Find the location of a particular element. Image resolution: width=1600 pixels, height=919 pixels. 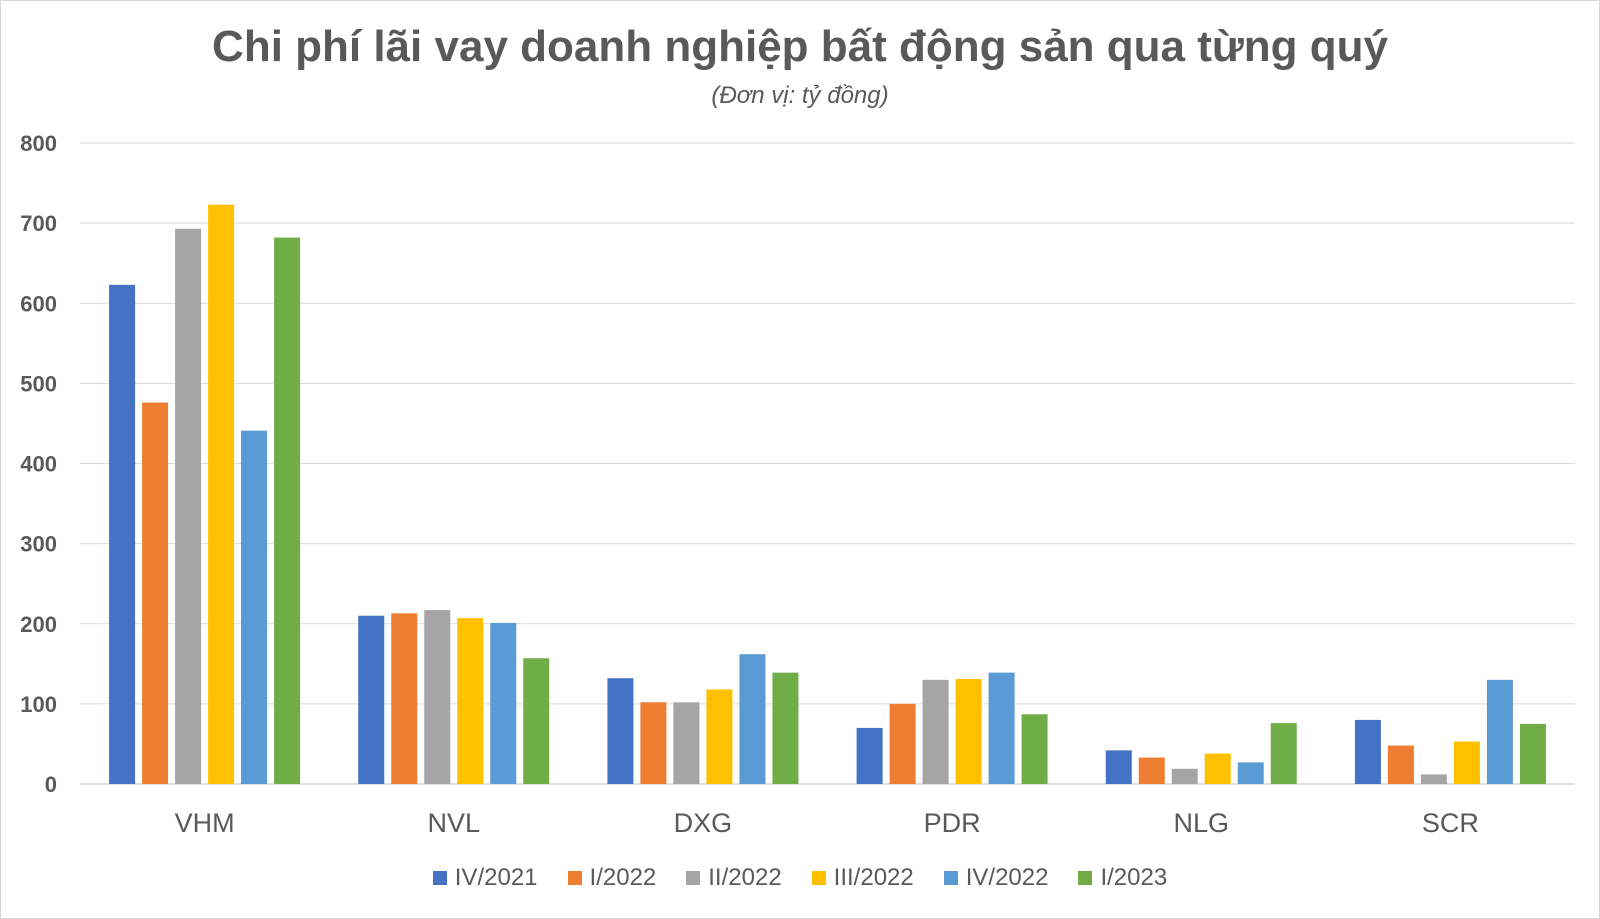

legend-item: II/2022 is located at coordinates (734, 878).